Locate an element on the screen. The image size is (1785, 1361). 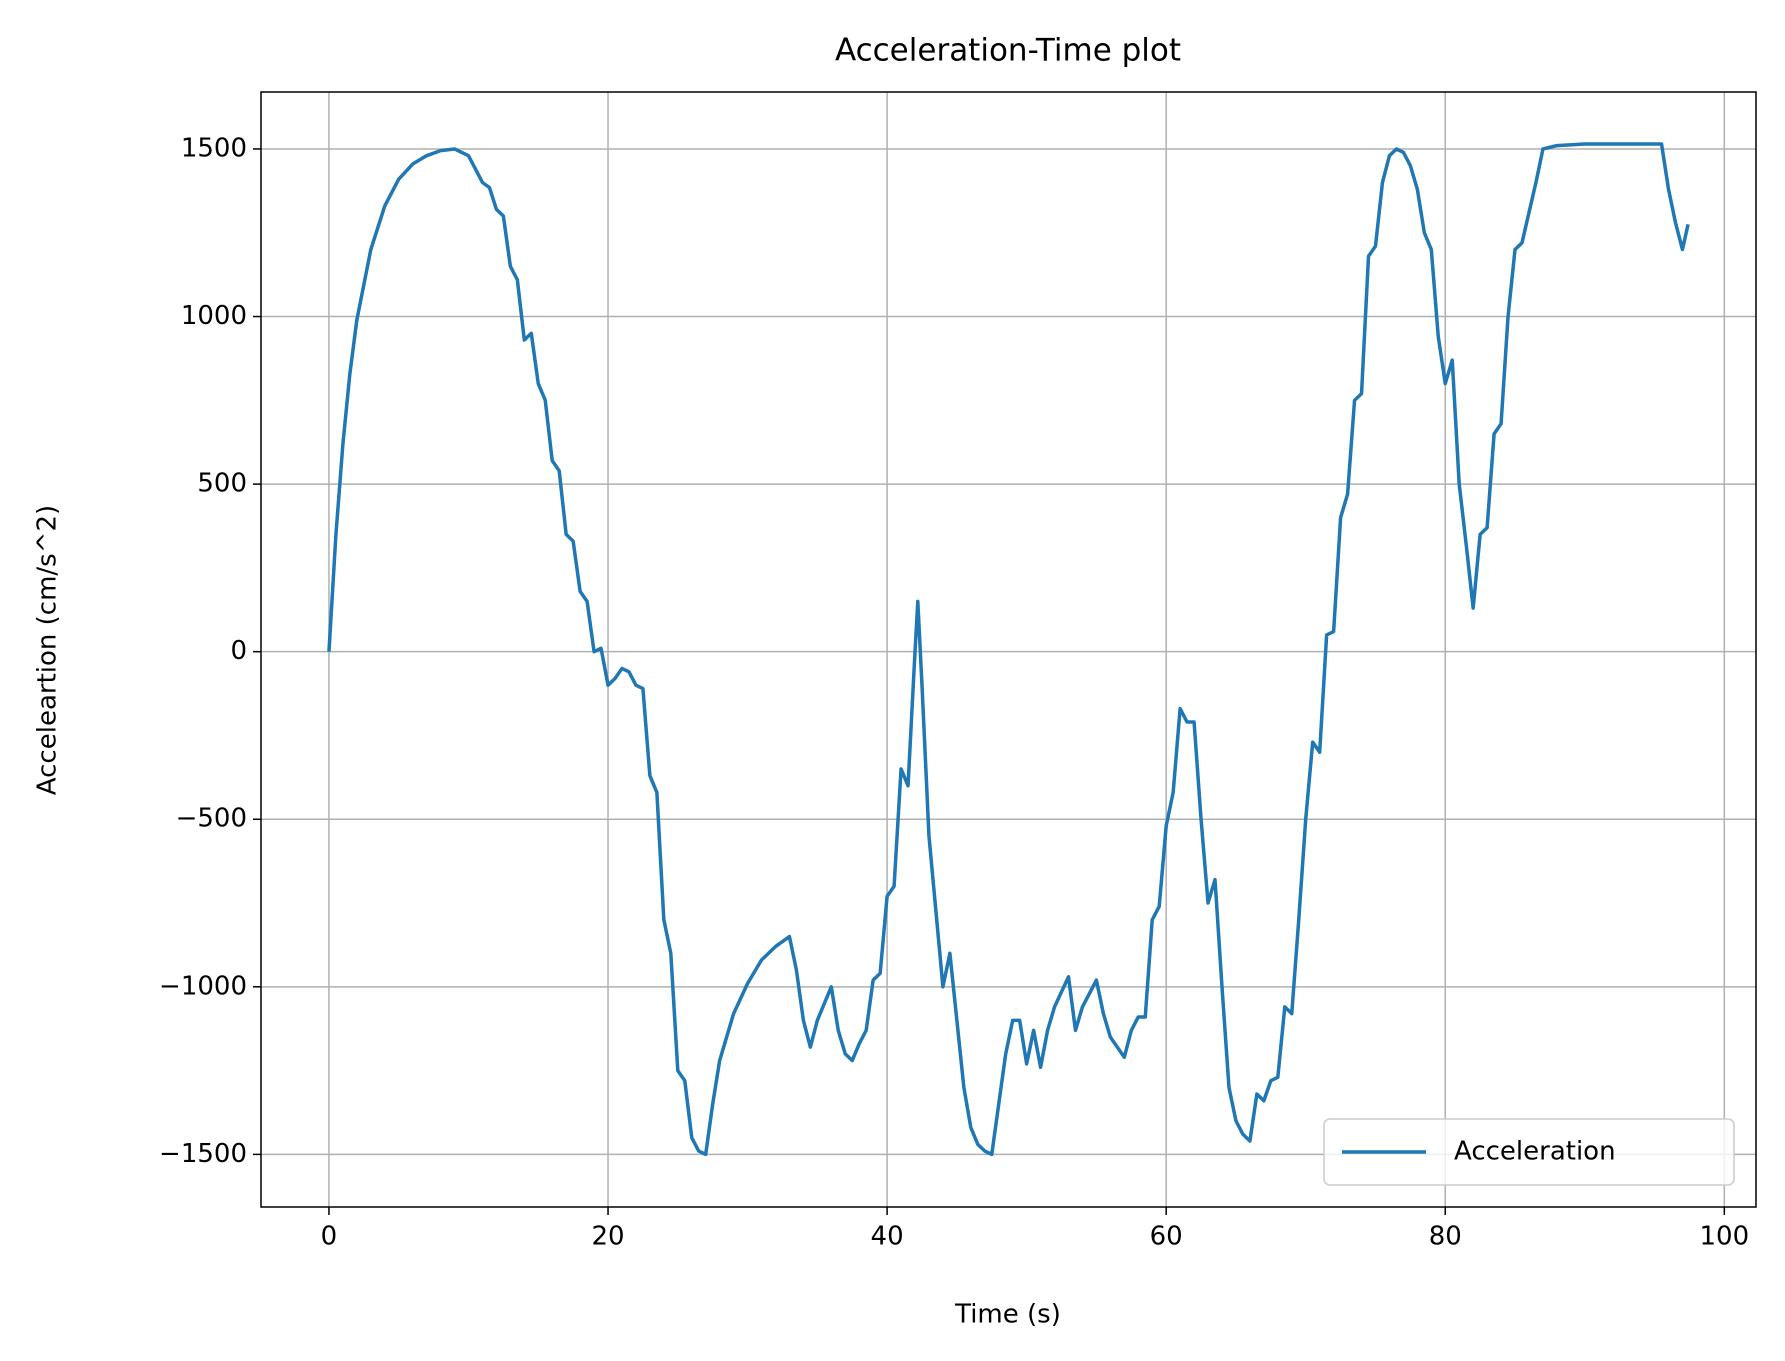
y-tick-label: 500 is located at coordinates (222, 484).